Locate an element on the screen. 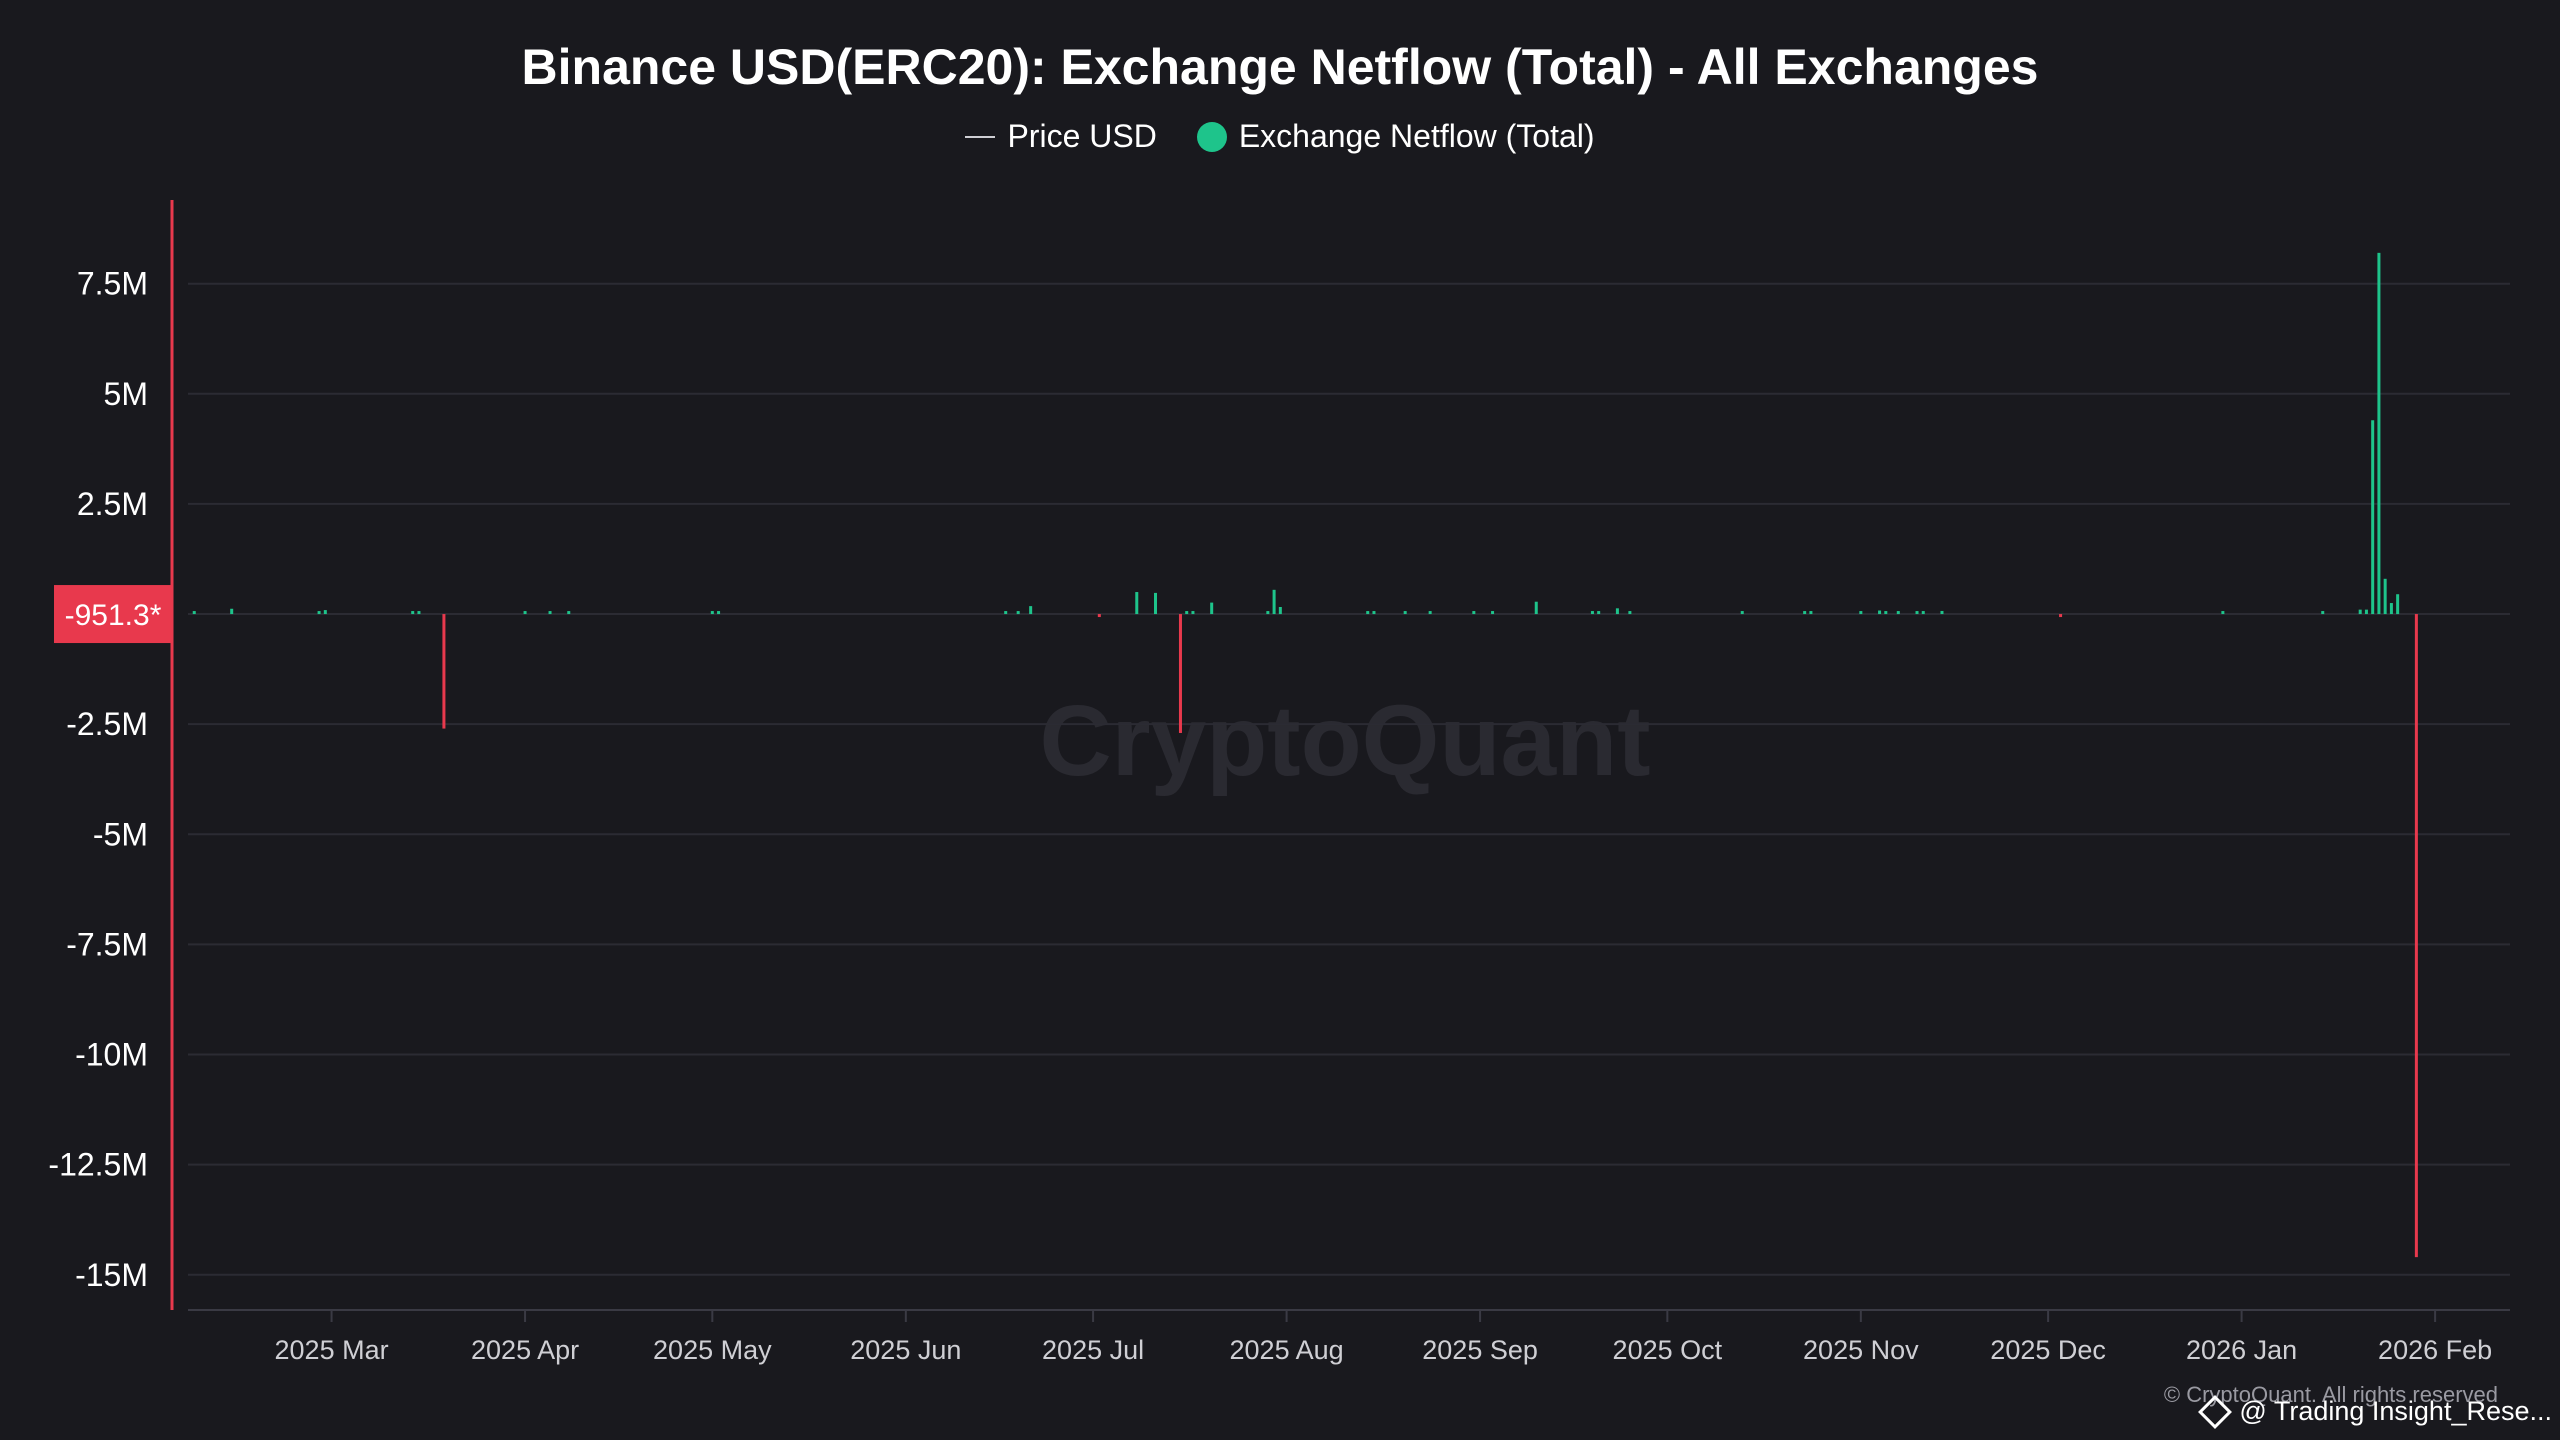  legend: Price USD Exchange Netflow (Total) is located at coordinates (1280, 136).